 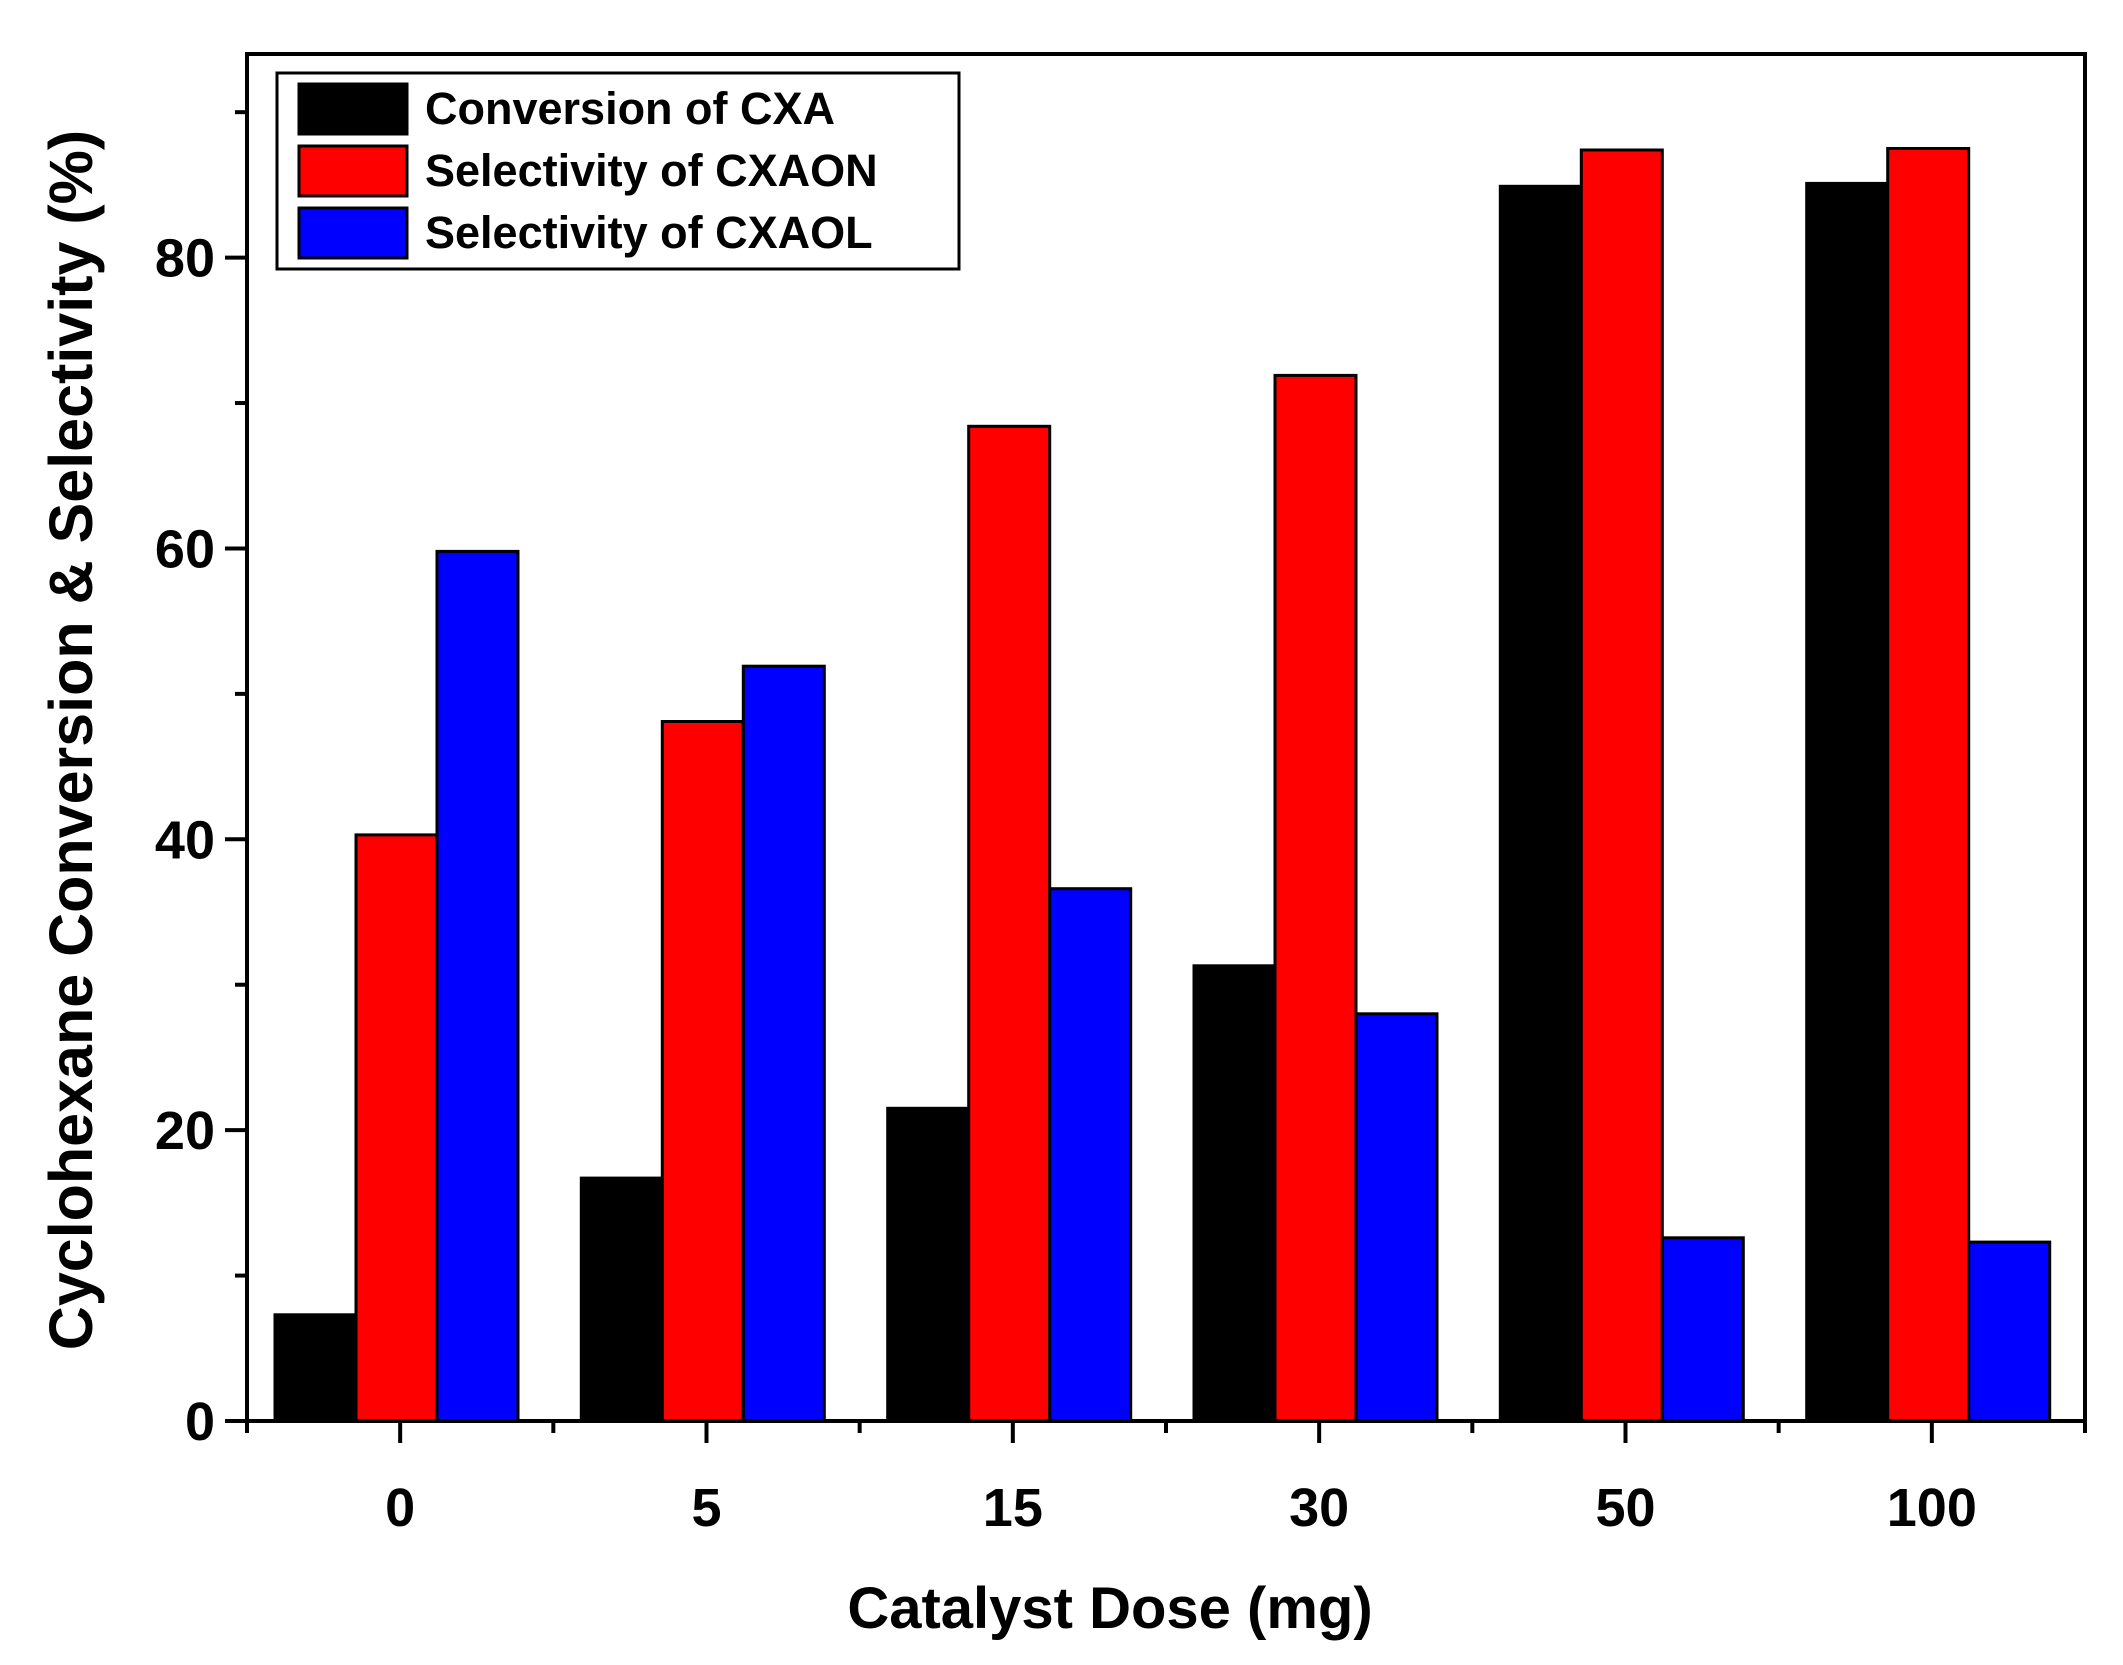 I want to click on x-tick-label: 15, so click(x=1013, y=1508).